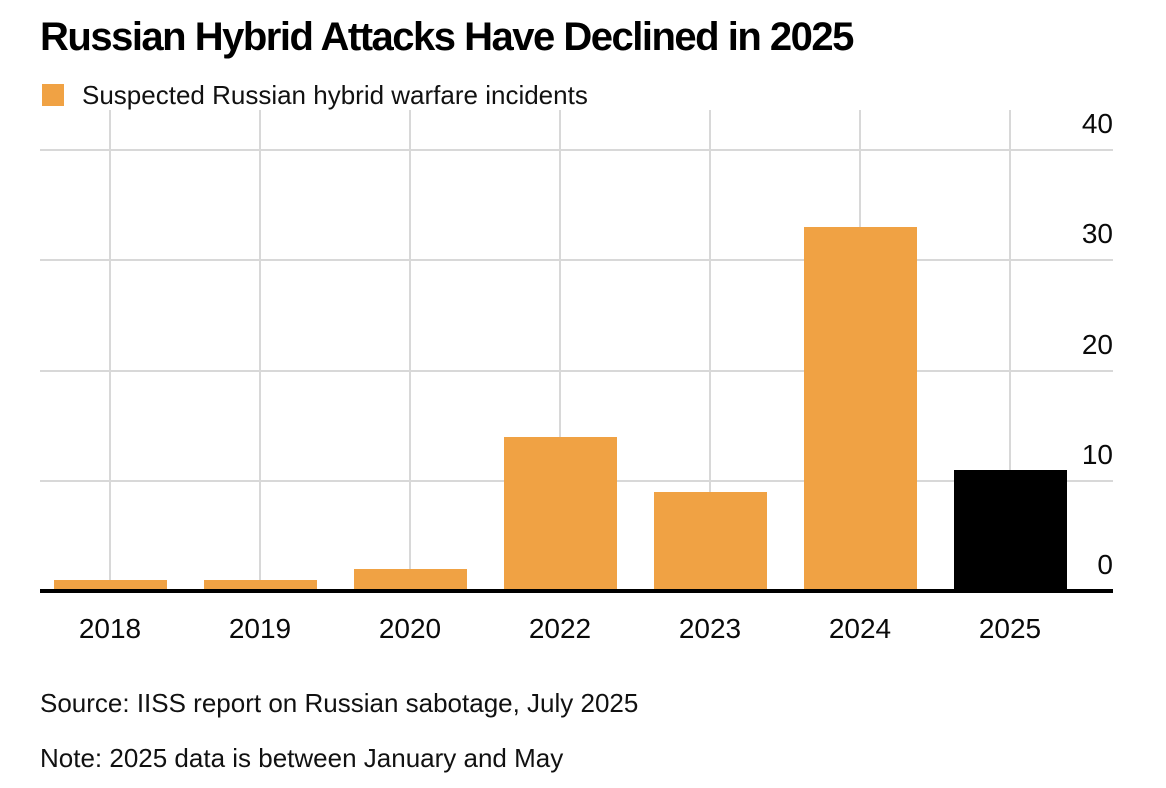  Describe the element at coordinates (710, 628) in the screenshot. I see `x-axis-label: 2023` at that location.